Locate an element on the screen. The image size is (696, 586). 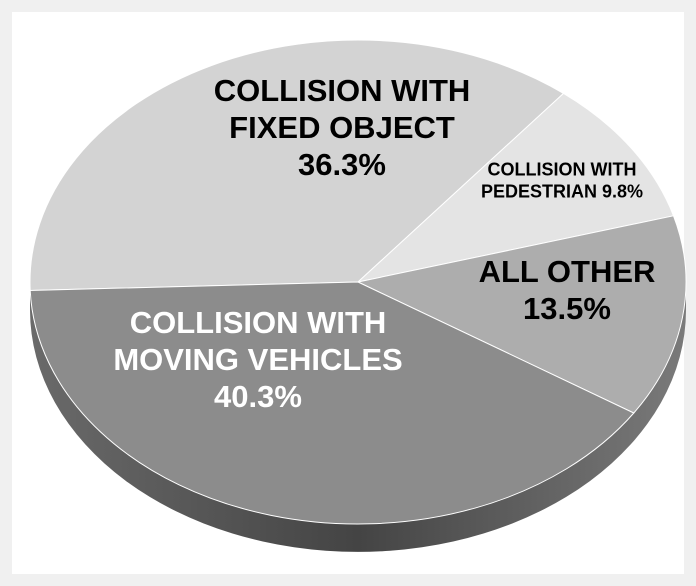
pie-slice is located at coordinates (515, 187).